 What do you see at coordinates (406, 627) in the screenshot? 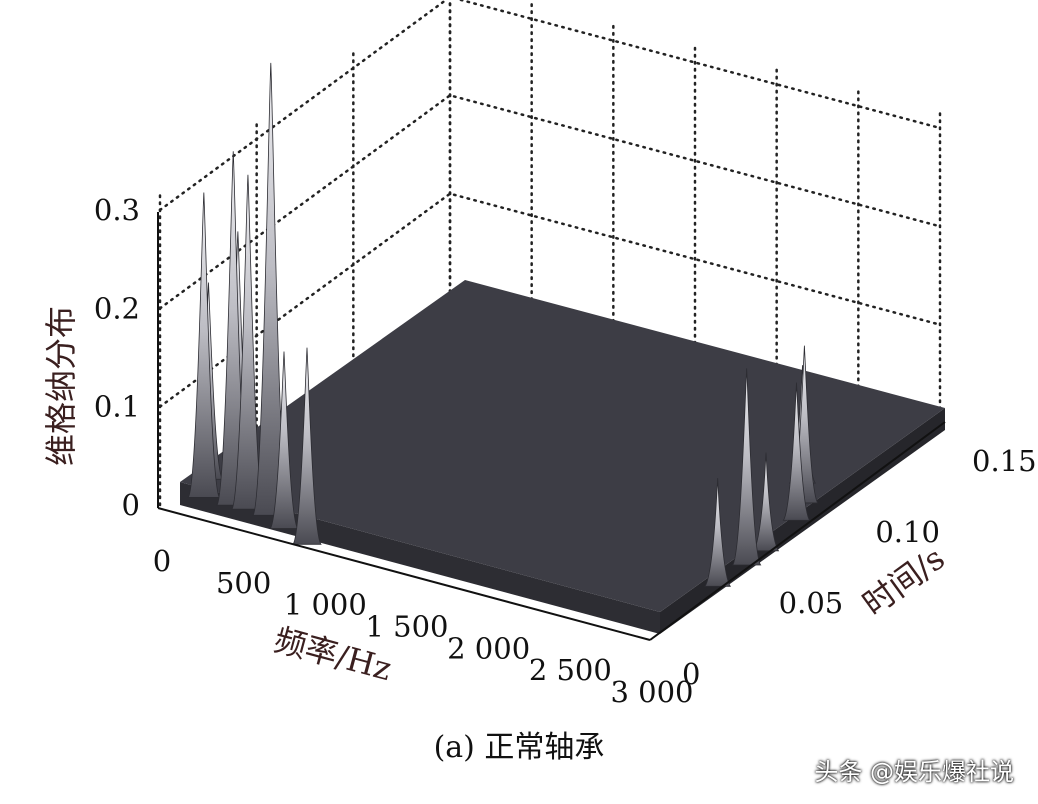
I see `x-tick-label-3: 1 500` at bounding box center [406, 627].